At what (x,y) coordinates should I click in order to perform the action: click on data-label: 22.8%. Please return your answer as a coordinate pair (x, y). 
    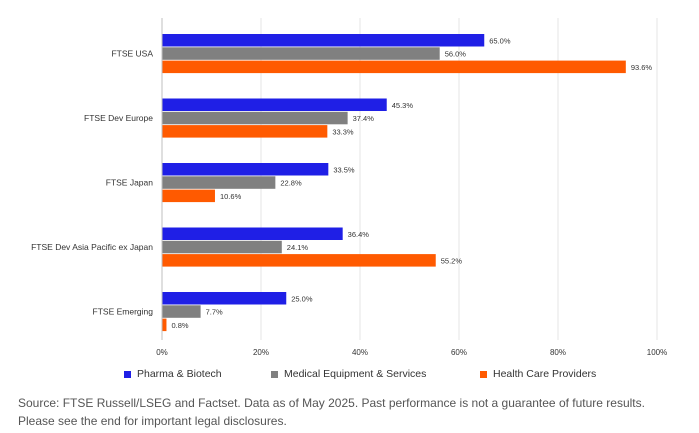
    Looking at the image, I should click on (291, 183).